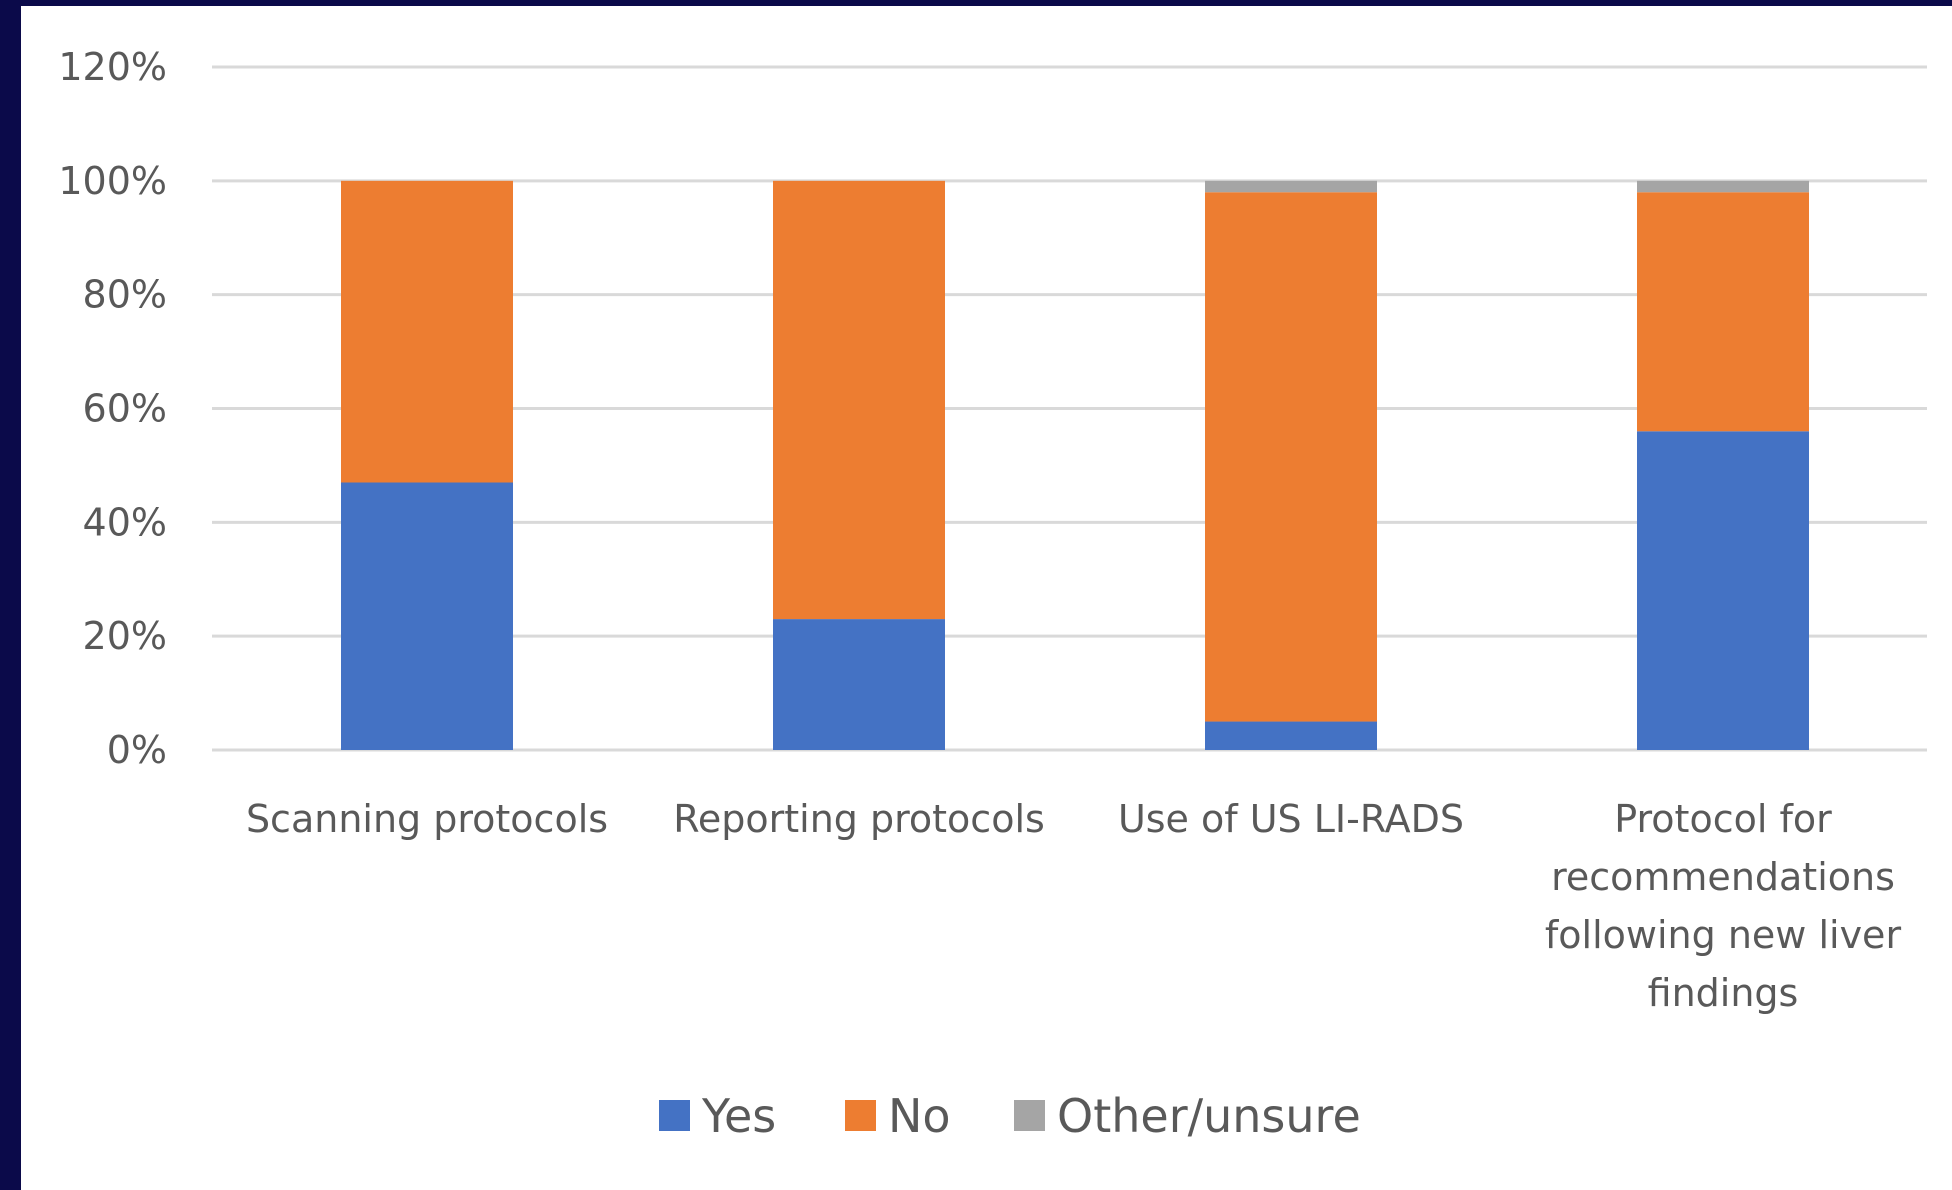 This screenshot has width=1952, height=1190. What do you see at coordinates (137, 750) in the screenshot?
I see `y-tick-label: 0%` at bounding box center [137, 750].